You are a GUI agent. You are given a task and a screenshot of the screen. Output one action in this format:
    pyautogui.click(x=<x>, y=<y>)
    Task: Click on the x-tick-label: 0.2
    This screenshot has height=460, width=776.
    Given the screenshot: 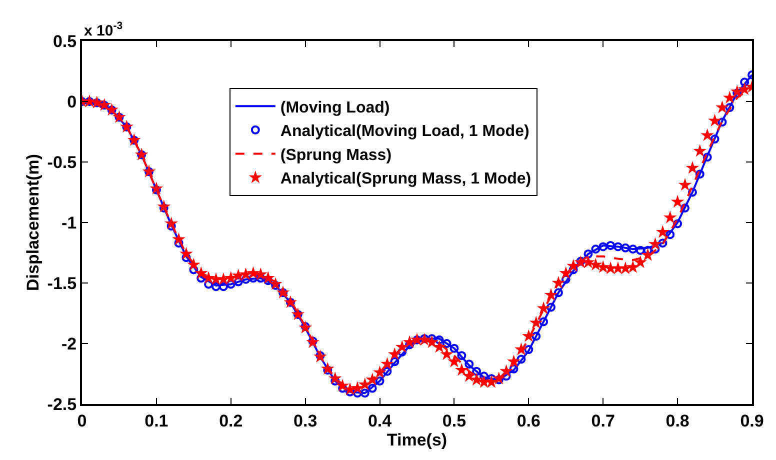 What is the action you would take?
    pyautogui.click(x=231, y=420)
    